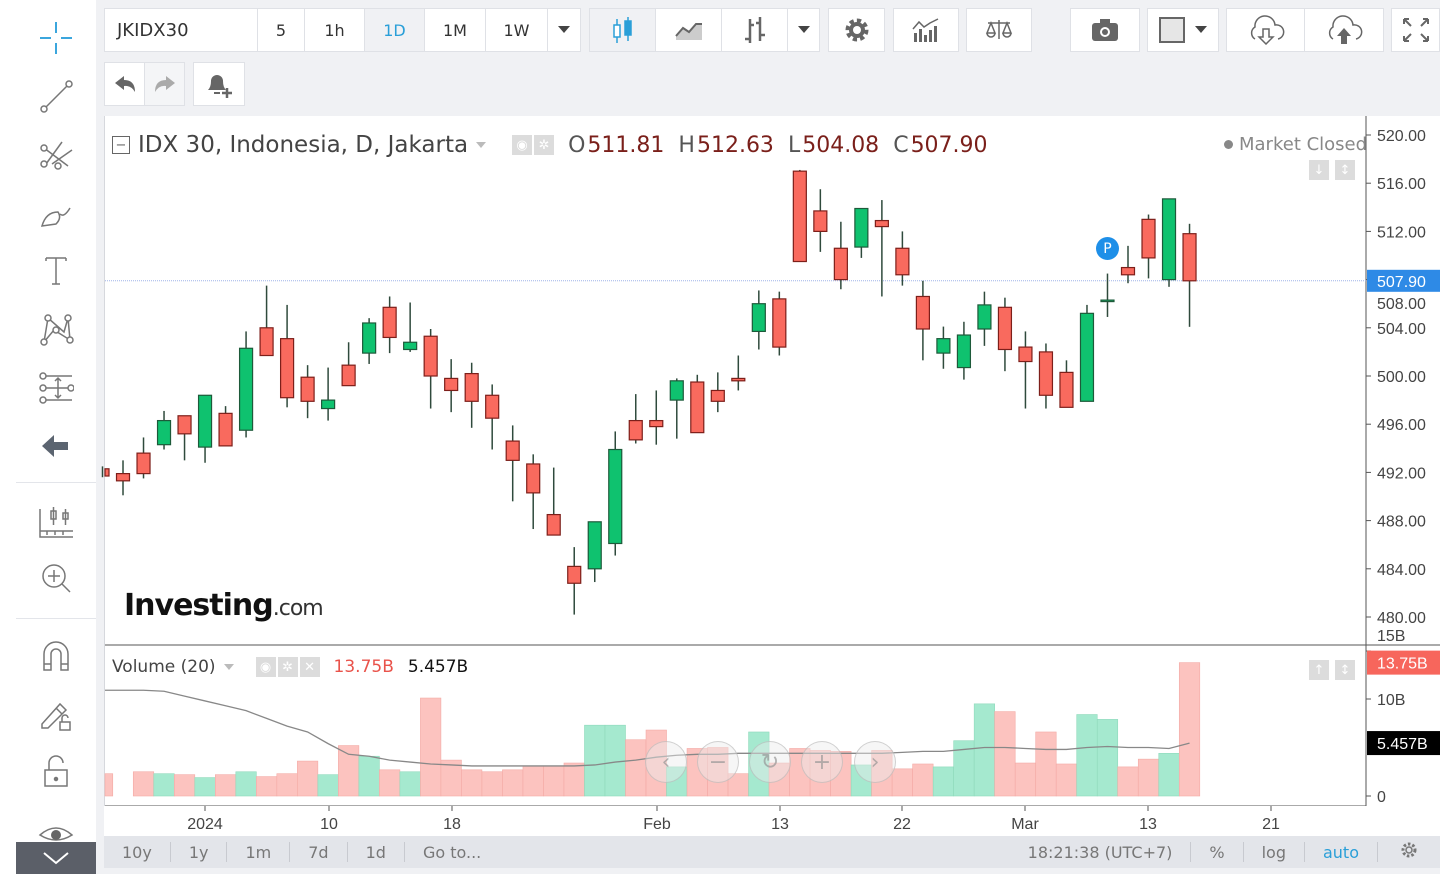 The width and height of the screenshot is (1440, 874). I want to click on crosshair-icon, so click(56, 38).